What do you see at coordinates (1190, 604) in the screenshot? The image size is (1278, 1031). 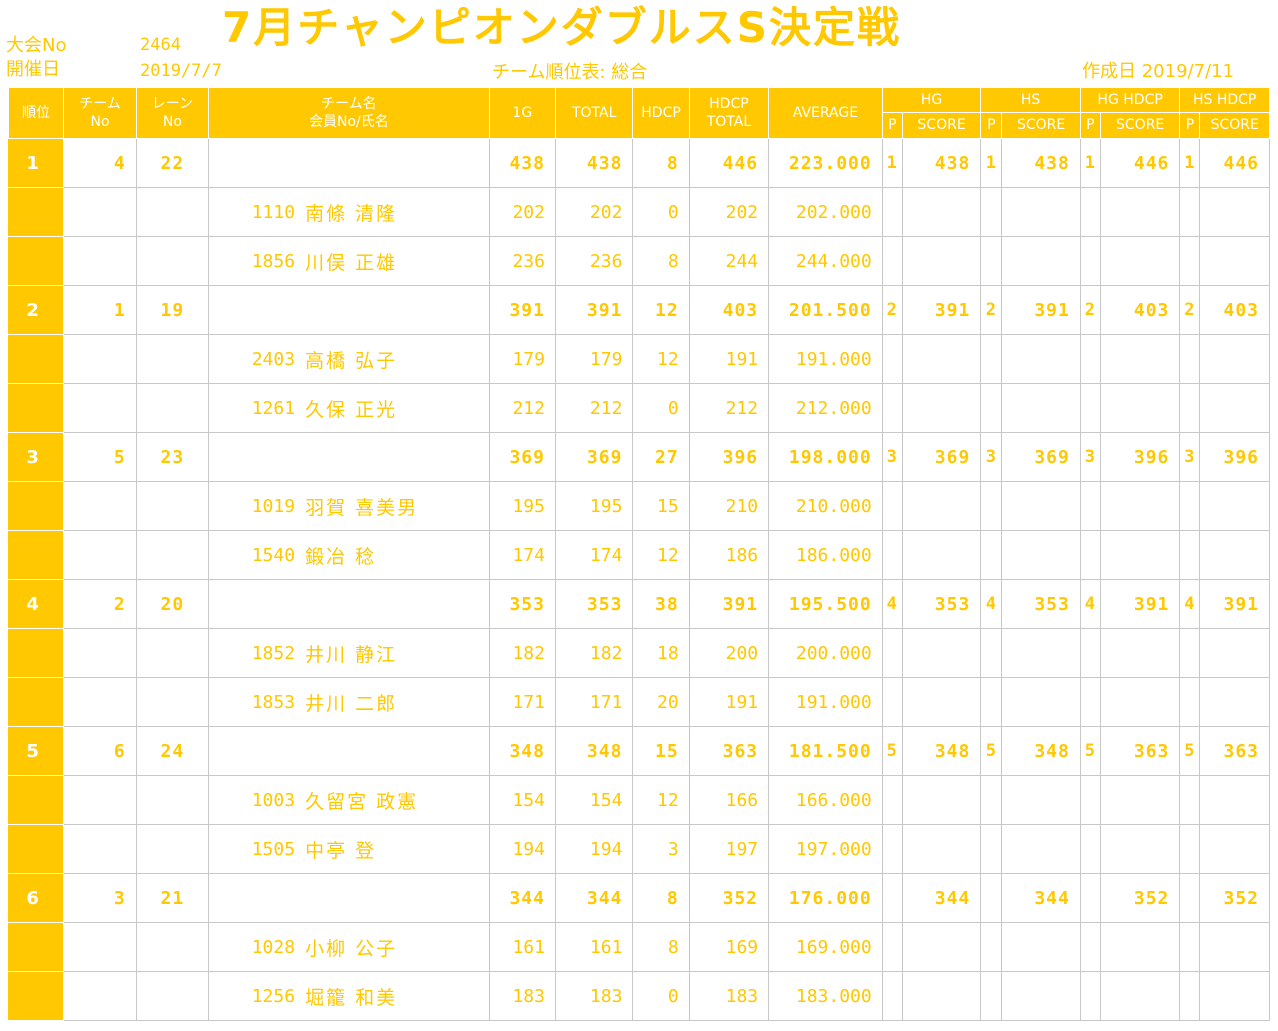 I see `hsh-p-cell: 4` at bounding box center [1190, 604].